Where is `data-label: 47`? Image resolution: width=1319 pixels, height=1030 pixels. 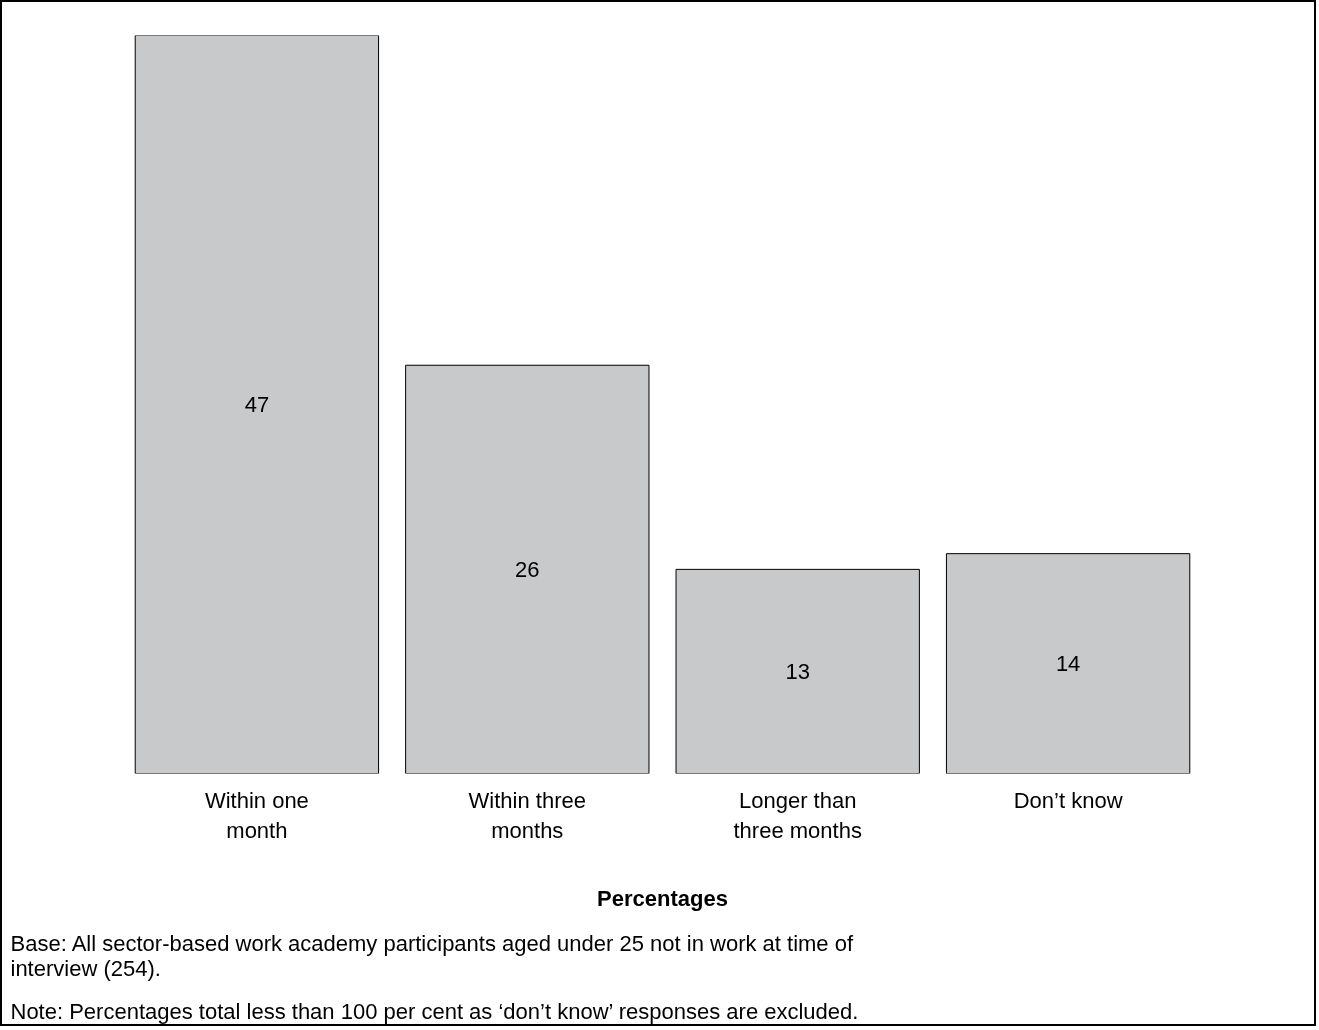
data-label: 47 is located at coordinates (257, 404).